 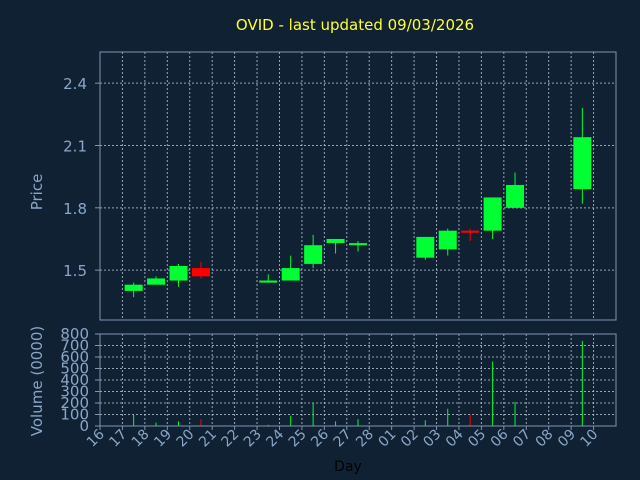 What do you see at coordinates (388, 439) in the screenshot?
I see `x-tick-label: 01` at bounding box center [388, 439].